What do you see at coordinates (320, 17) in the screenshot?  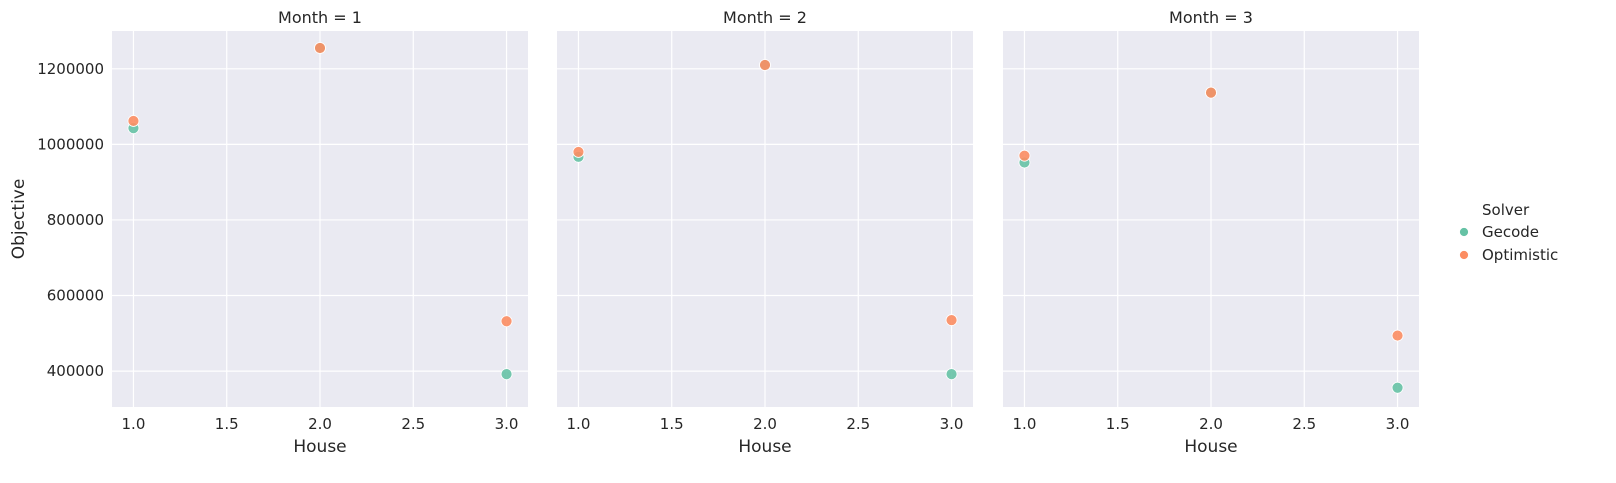 I see `panel-title: Month = 1` at bounding box center [320, 17].